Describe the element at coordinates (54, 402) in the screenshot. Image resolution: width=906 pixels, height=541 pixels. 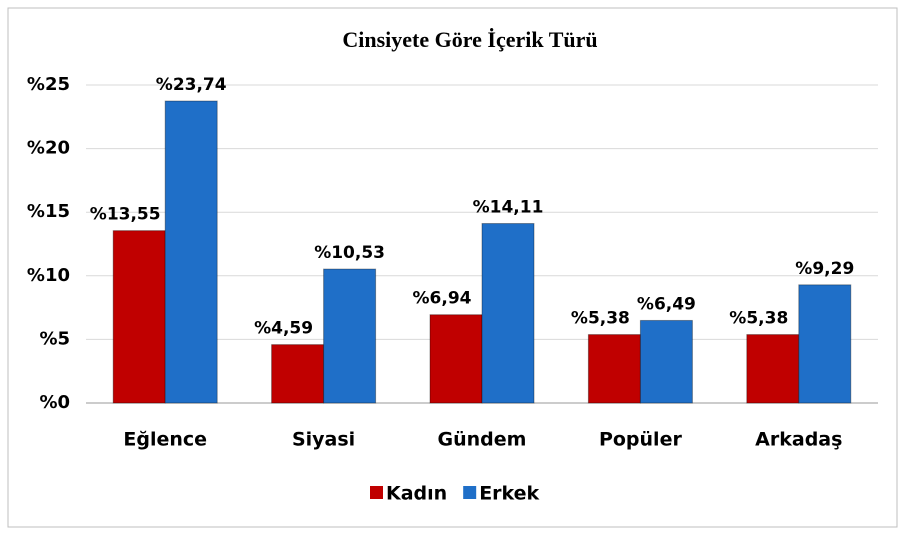
I see `y-tick-label: %0` at that location.